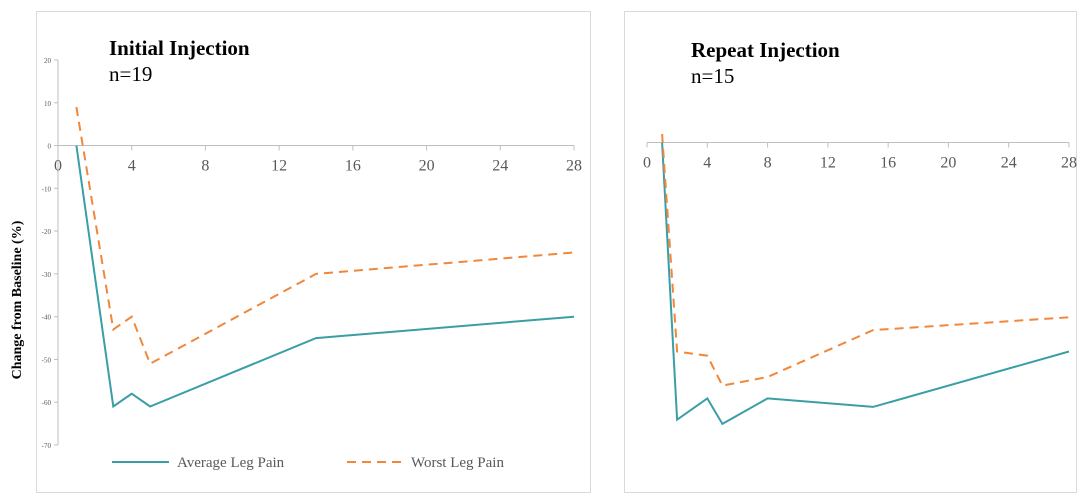 The image size is (1079, 496). Describe the element at coordinates (50, 147) in the screenshot. I see `y-tick-label-initial: 0` at that location.